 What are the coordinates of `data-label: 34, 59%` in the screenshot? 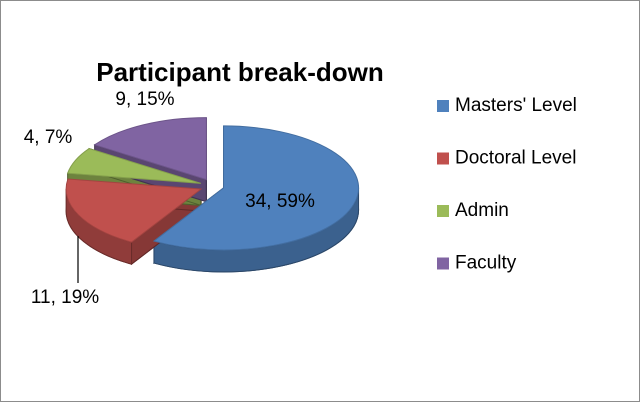 It's located at (280, 201).